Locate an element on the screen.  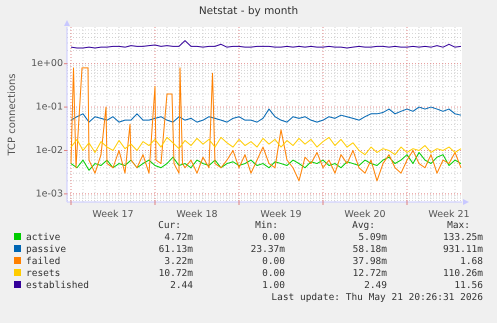
text: 133.25m is located at coordinates (463, 237).